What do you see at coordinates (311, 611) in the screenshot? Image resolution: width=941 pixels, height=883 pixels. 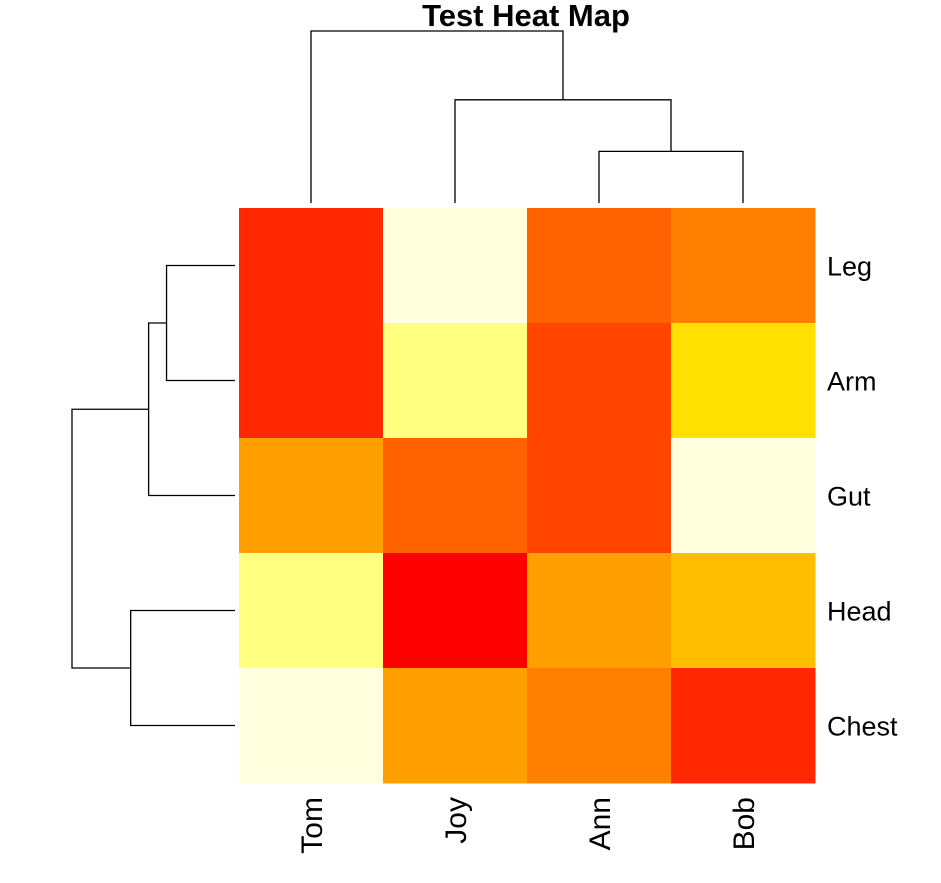 I see `heatmap-cell-head-tom` at bounding box center [311, 611].